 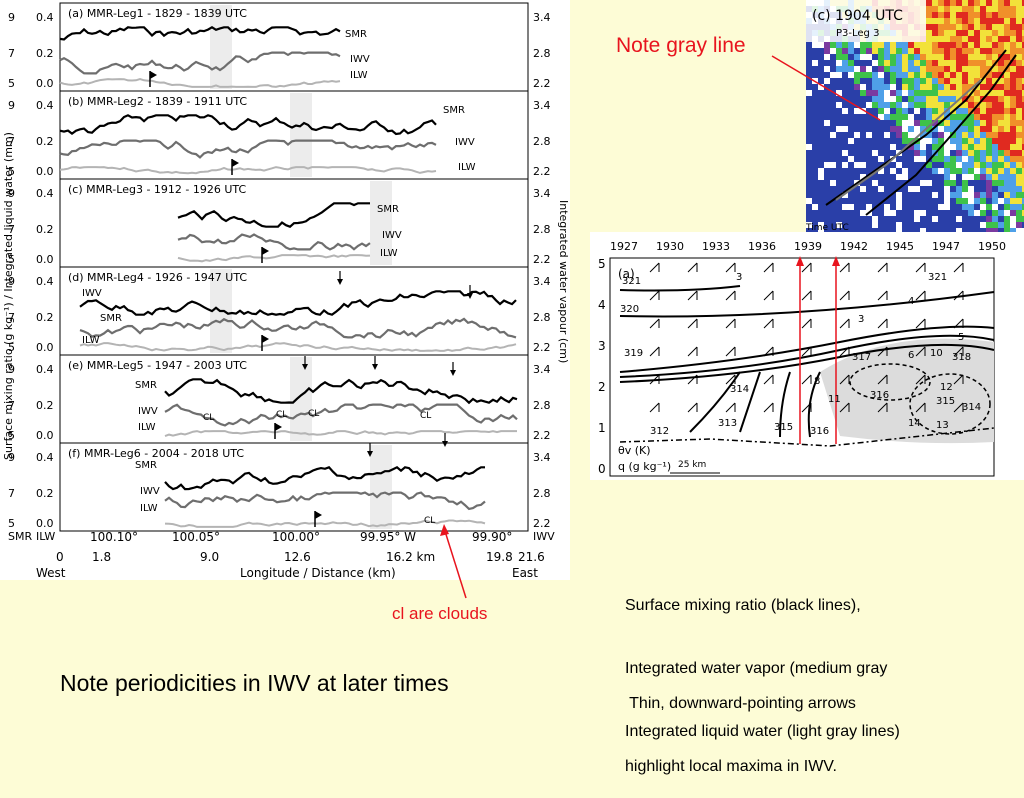 What do you see at coordinates (297, 557) in the screenshot?
I see `distance-tick: 12.6` at bounding box center [297, 557].